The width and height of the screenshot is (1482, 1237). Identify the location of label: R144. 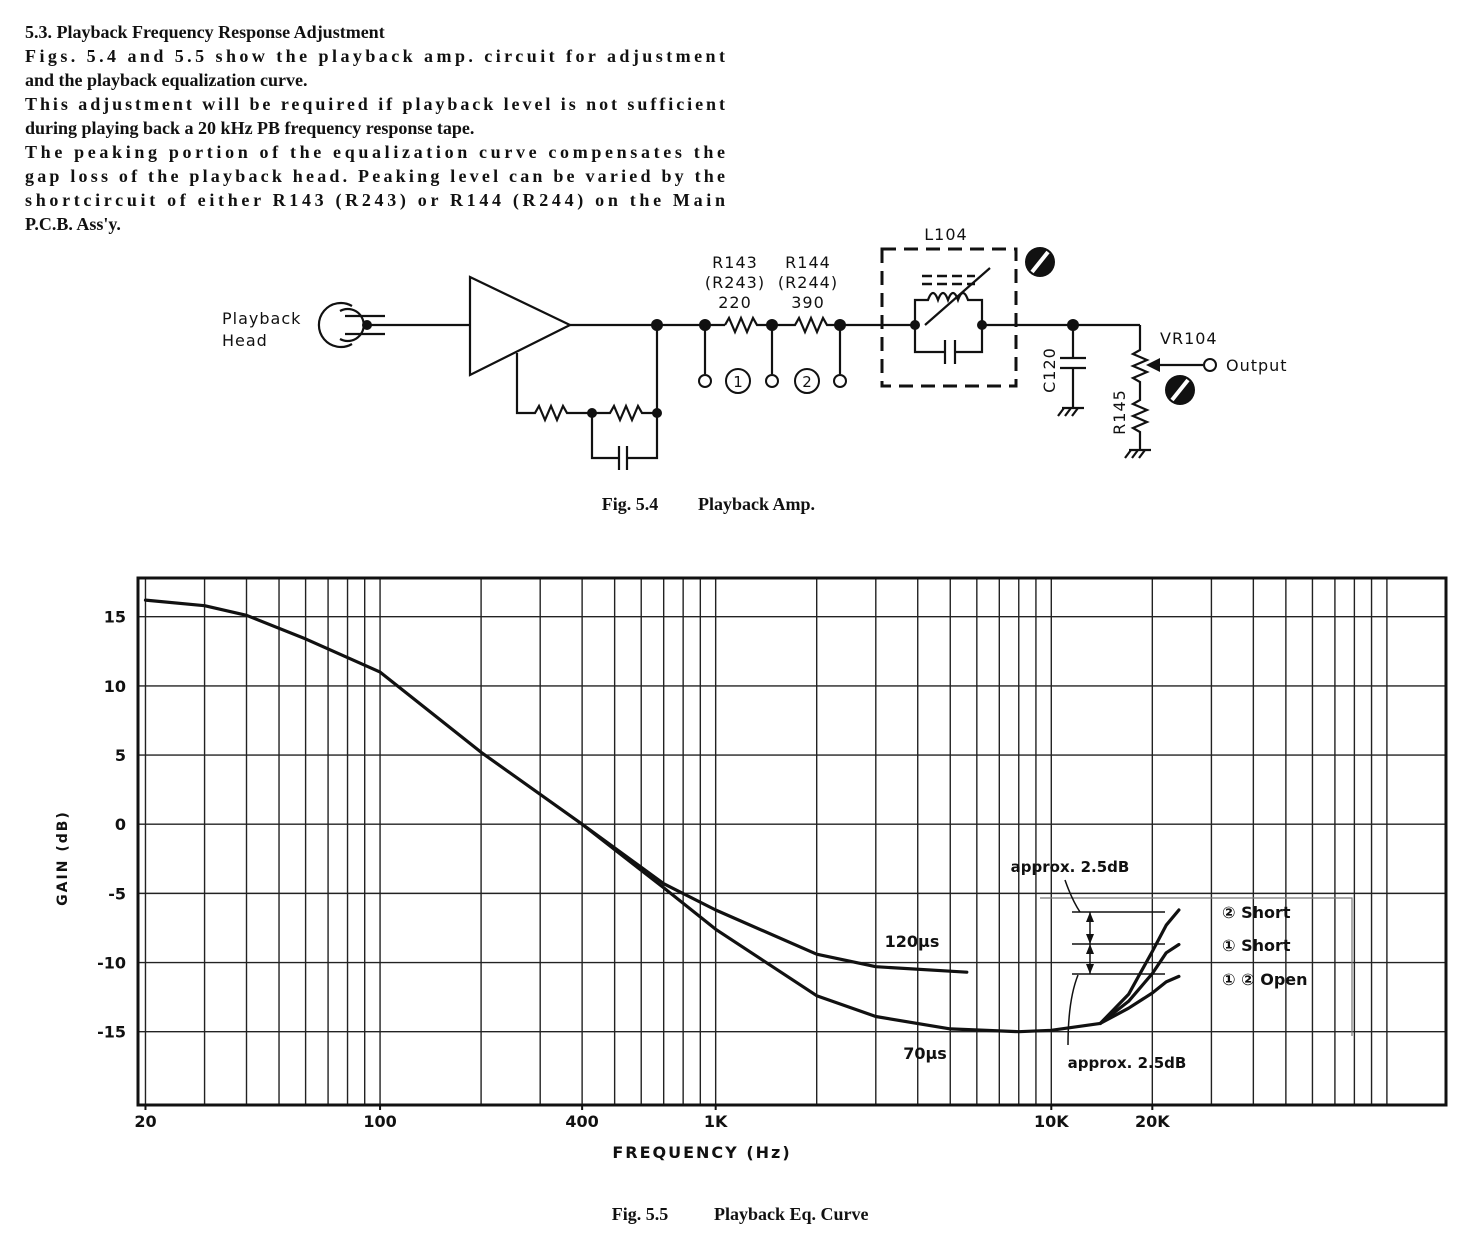
(808, 262).